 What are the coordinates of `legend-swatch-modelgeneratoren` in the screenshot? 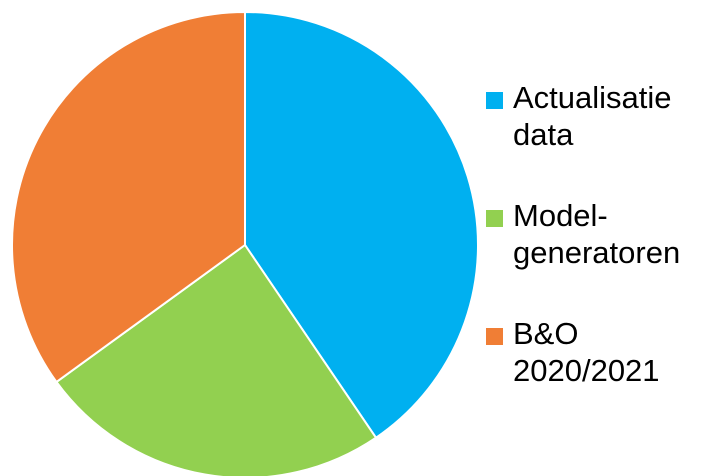 It's located at (494, 218).